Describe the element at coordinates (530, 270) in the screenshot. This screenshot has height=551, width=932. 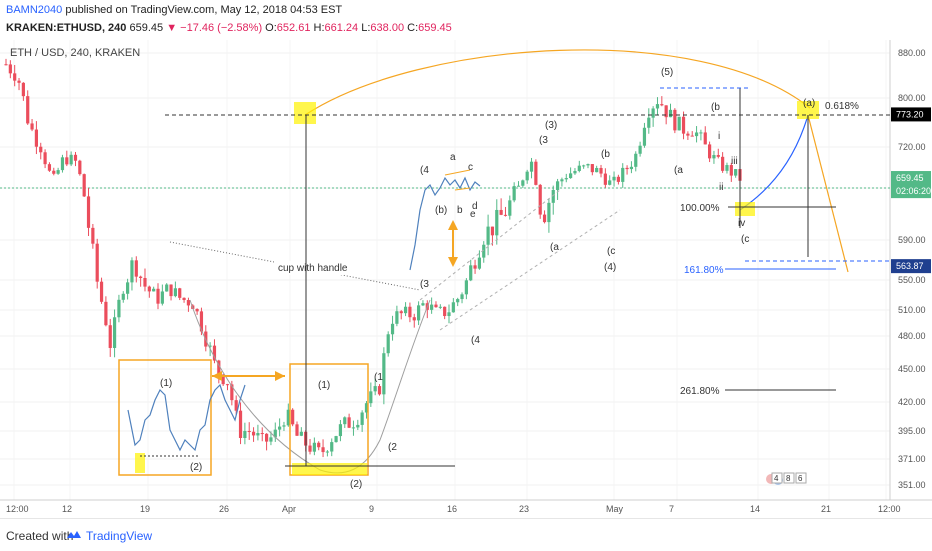
I see `channel-upper` at that location.